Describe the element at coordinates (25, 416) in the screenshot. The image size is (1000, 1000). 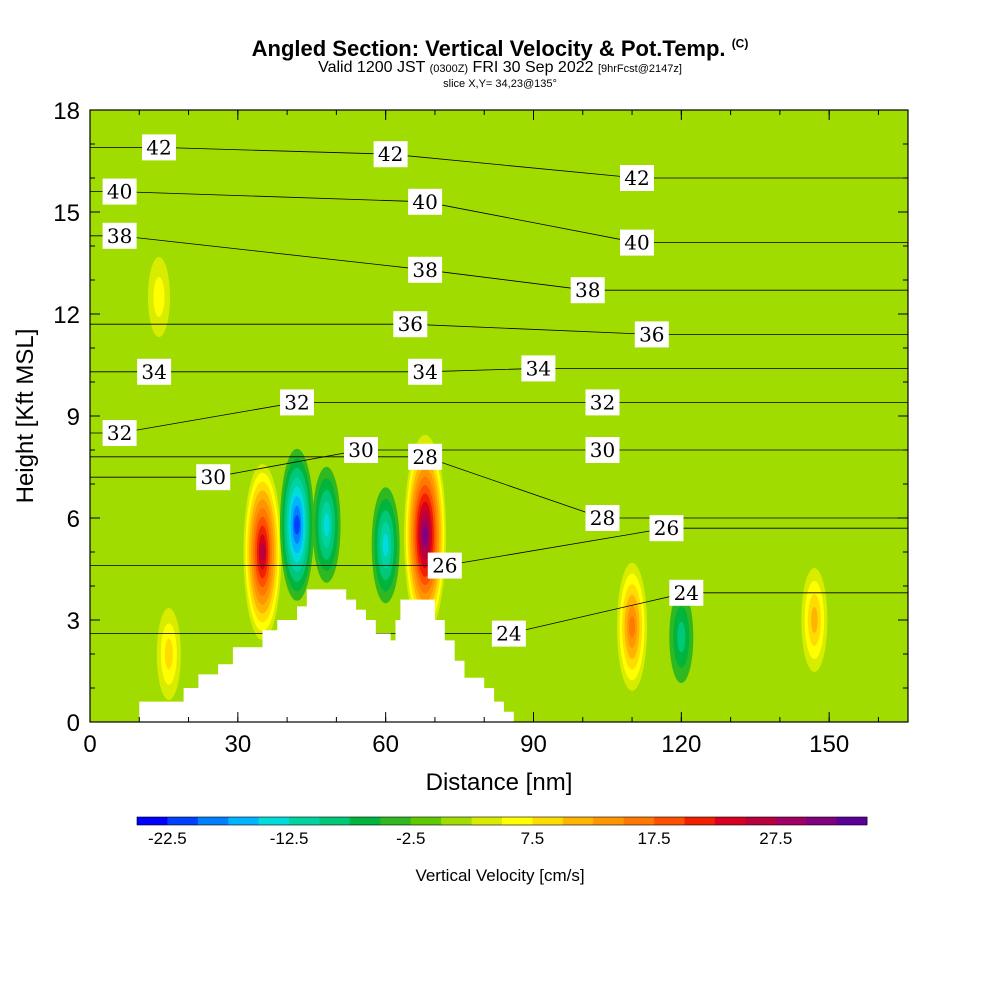
I see `y-axis-title: Height [Kft MSL]` at that location.